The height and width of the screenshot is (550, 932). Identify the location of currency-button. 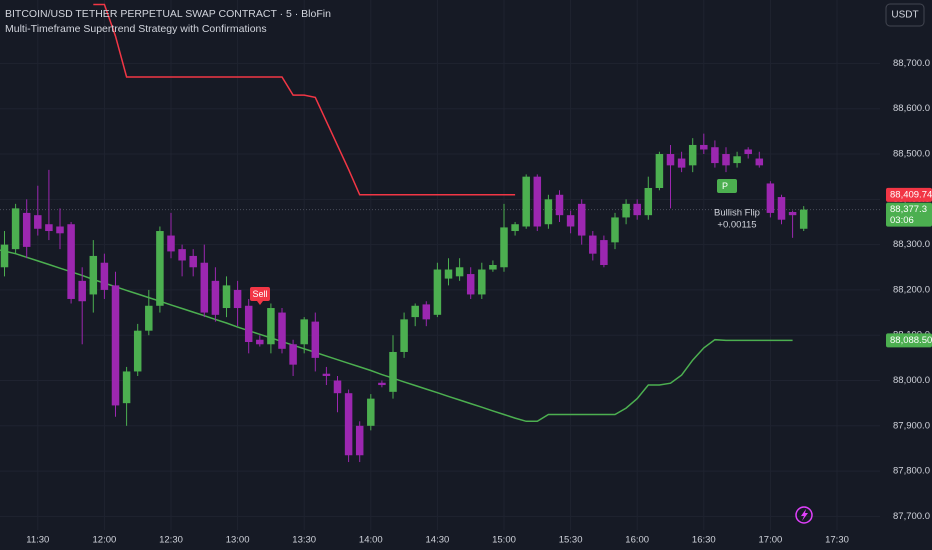
(905, 15).